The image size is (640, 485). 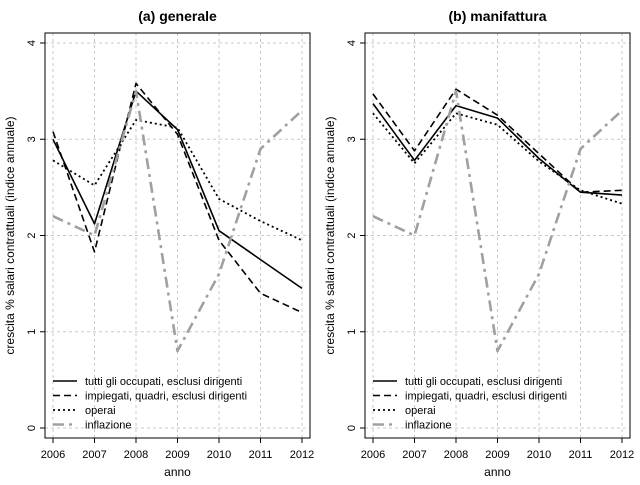 I want to click on panel-1-legend-label-solid: tutti gli occupati, esclusi dirigenti, so click(x=163, y=382).